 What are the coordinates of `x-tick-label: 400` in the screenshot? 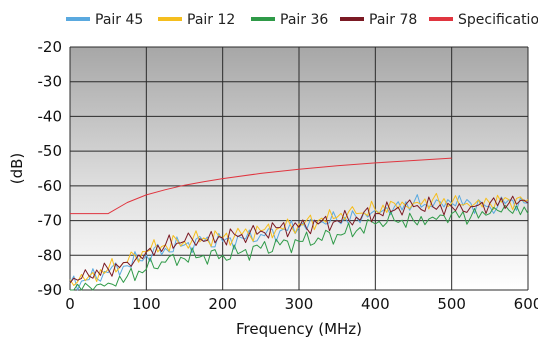 It's located at (375, 304).